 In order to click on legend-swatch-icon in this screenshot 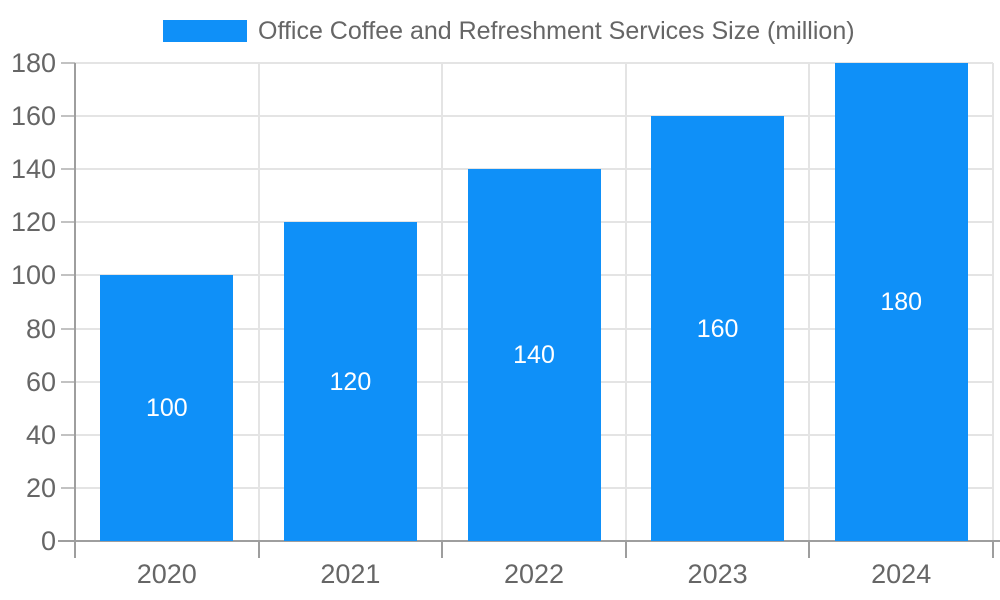, I will do `click(205, 31)`.